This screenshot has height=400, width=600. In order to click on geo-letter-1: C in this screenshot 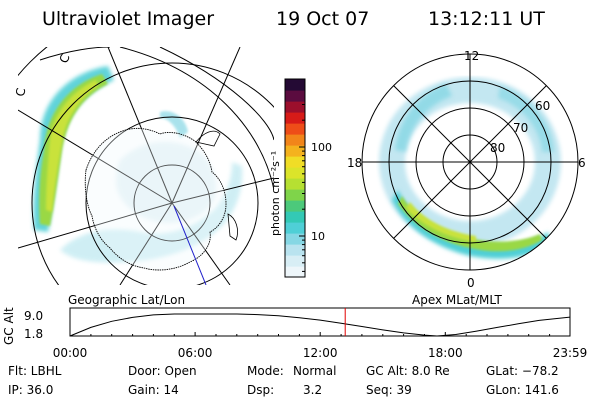, I will do `click(65, 58)`.